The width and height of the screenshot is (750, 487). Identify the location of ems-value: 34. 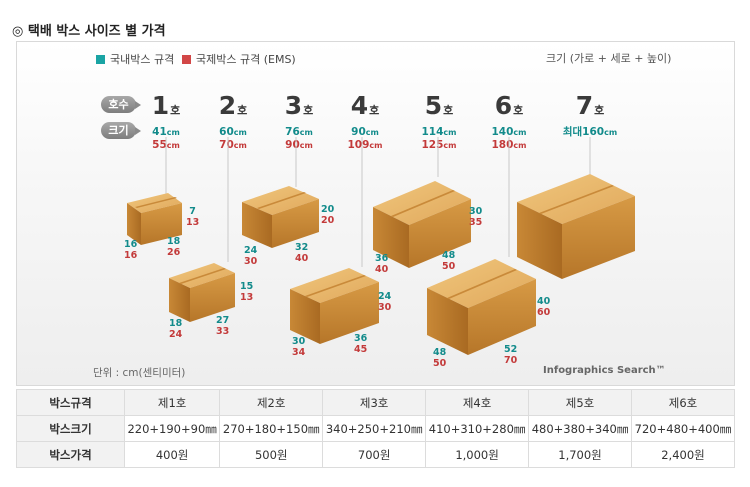
(299, 352).